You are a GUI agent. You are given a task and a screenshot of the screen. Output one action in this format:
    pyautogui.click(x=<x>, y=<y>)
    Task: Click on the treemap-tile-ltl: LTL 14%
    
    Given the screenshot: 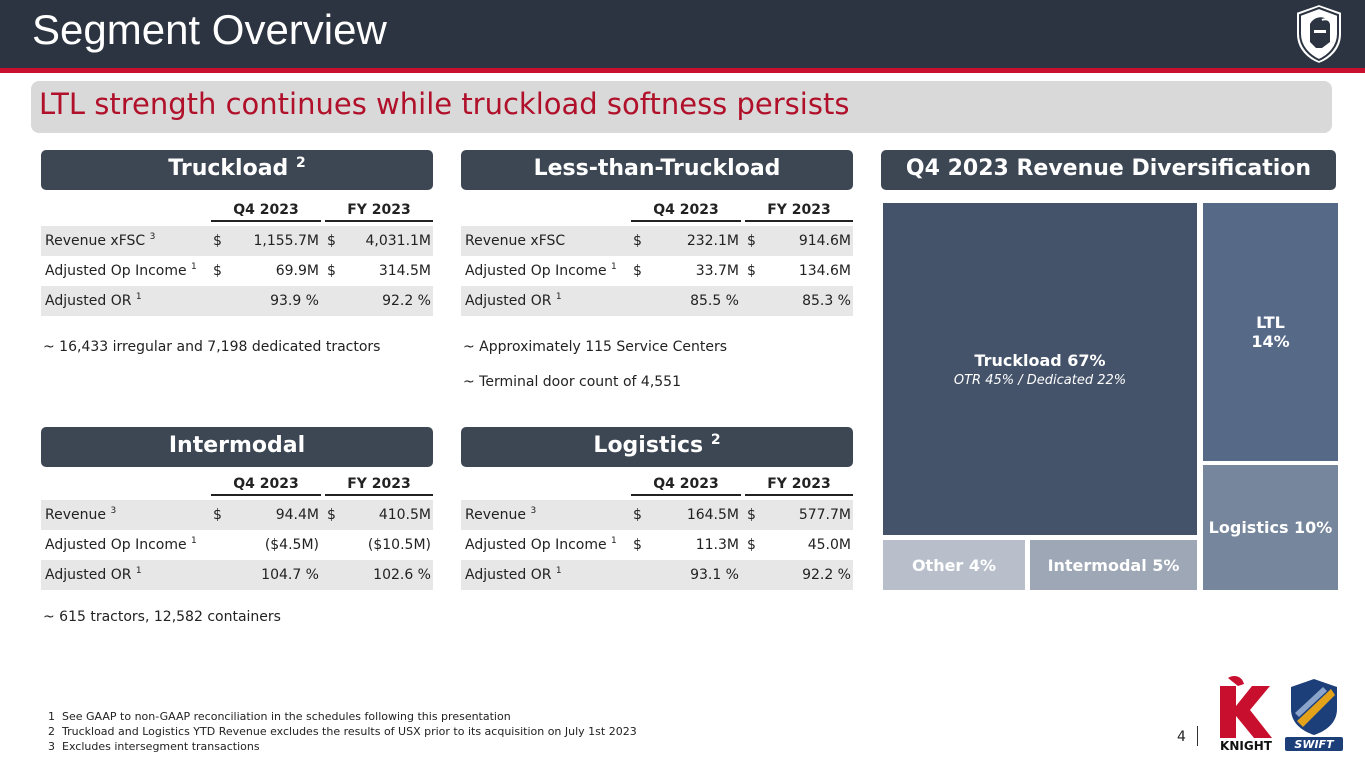 What is the action you would take?
    pyautogui.click(x=1270, y=332)
    